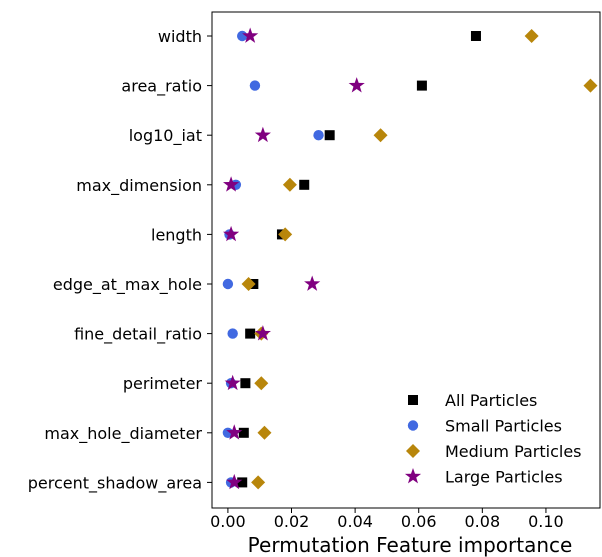 The height and width of the screenshot is (557, 602). What do you see at coordinates (161, 87) in the screenshot?
I see `y-tick-label-area-ratio: area_ratio` at bounding box center [161, 87].